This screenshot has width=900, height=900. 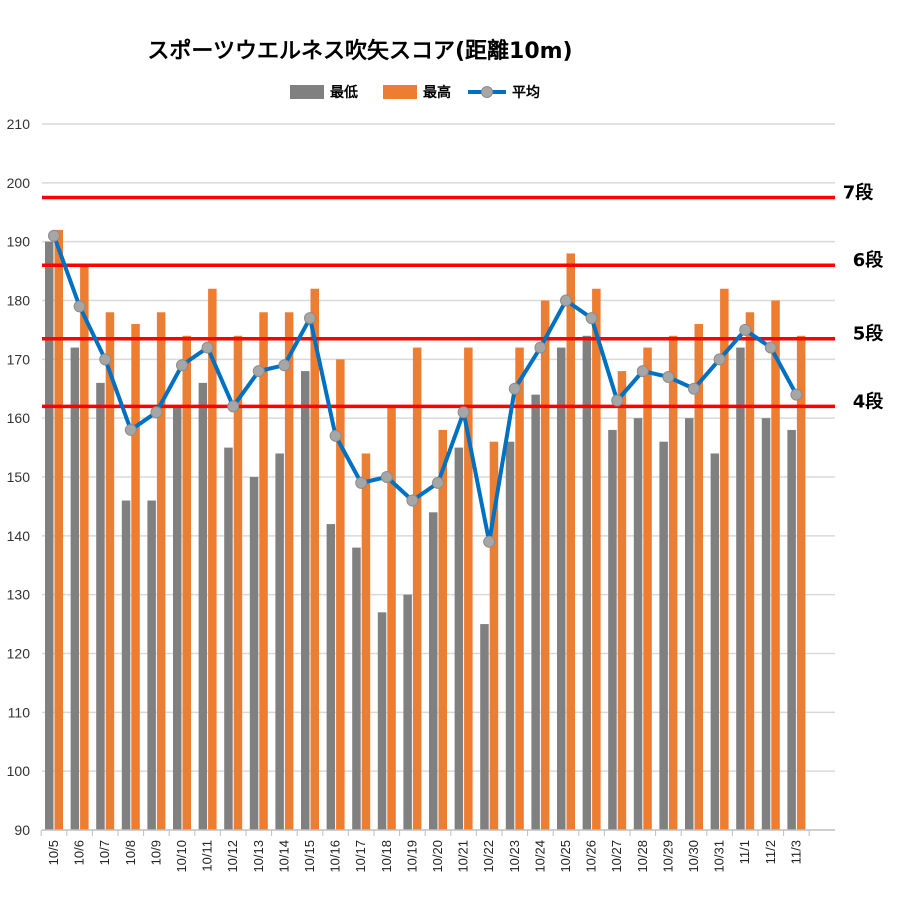 What do you see at coordinates (309, 856) in the screenshot?
I see `x-tick-label: 10/15` at bounding box center [309, 856].